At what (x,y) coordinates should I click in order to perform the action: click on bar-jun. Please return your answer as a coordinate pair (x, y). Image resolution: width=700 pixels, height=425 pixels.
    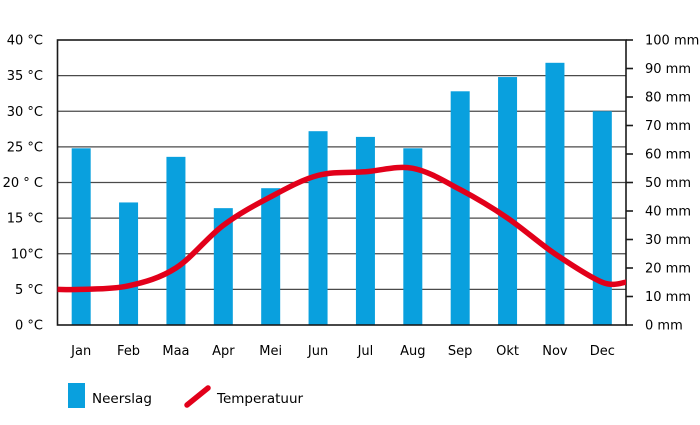
    Looking at the image, I should click on (318, 228).